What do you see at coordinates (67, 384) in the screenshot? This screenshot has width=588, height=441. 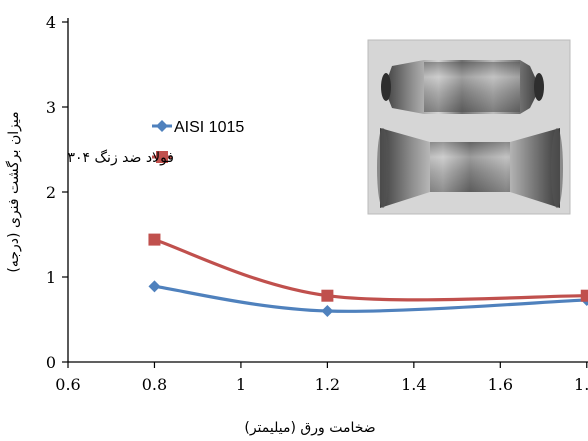 I see `x-tick-label: 0.6` at bounding box center [67, 384].